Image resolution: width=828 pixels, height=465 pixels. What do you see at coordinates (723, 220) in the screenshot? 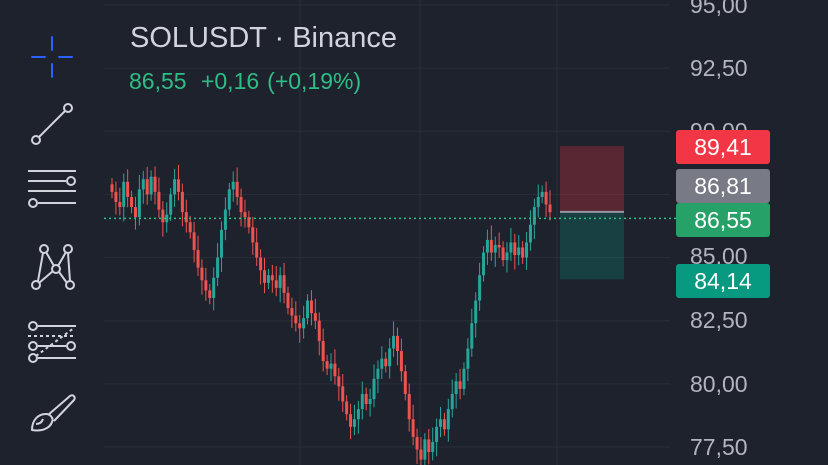
I see `current-price-badge: 86,55` at bounding box center [723, 220].